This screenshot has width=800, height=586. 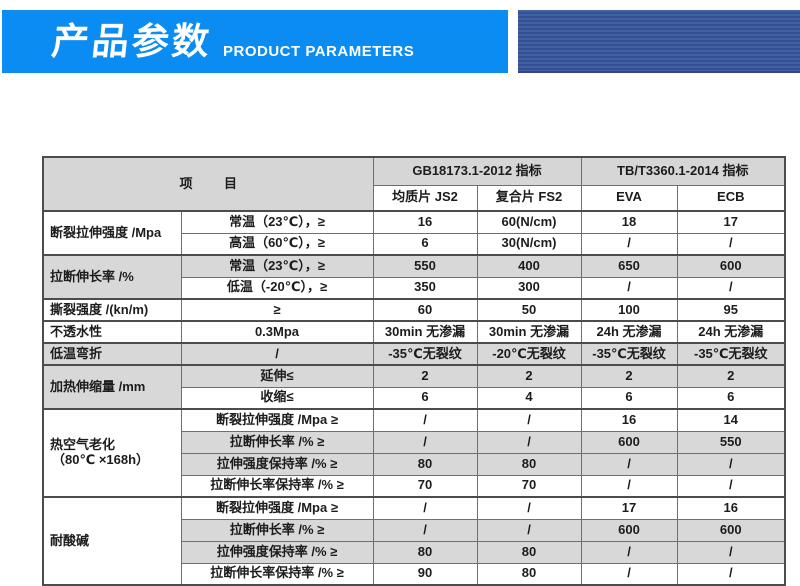 I want to click on banner-blue-bar: 产品参数 PRODUCT PARAMETERS, so click(x=255, y=41).